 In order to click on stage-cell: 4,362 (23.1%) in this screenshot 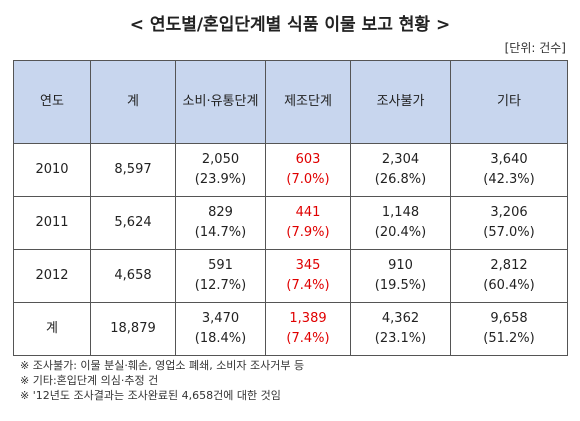, I will do `click(400, 329)`.